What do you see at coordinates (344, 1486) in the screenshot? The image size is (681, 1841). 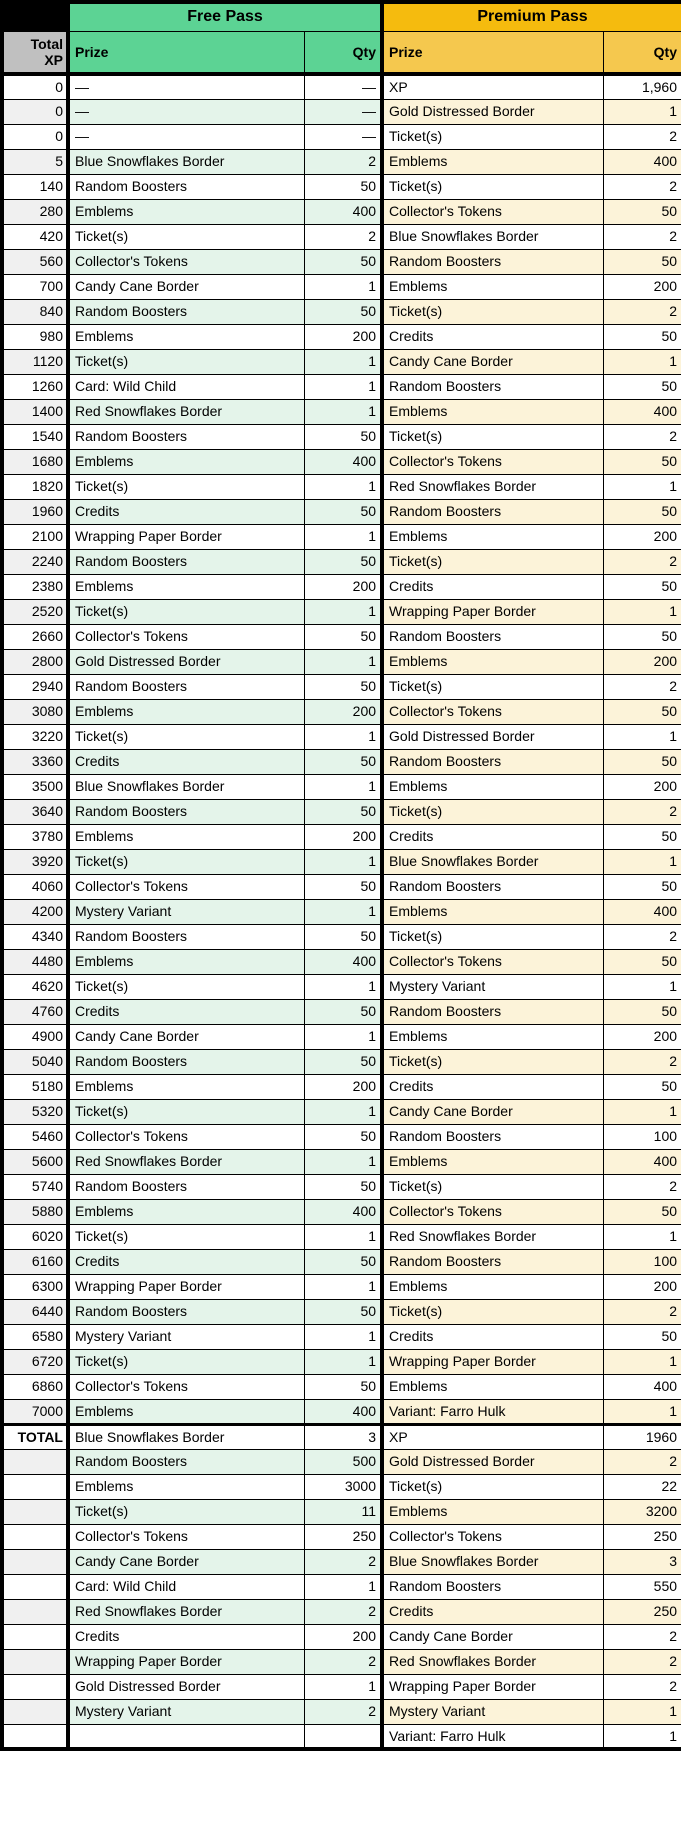 I see `free-qty-cell: 3000` at bounding box center [344, 1486].